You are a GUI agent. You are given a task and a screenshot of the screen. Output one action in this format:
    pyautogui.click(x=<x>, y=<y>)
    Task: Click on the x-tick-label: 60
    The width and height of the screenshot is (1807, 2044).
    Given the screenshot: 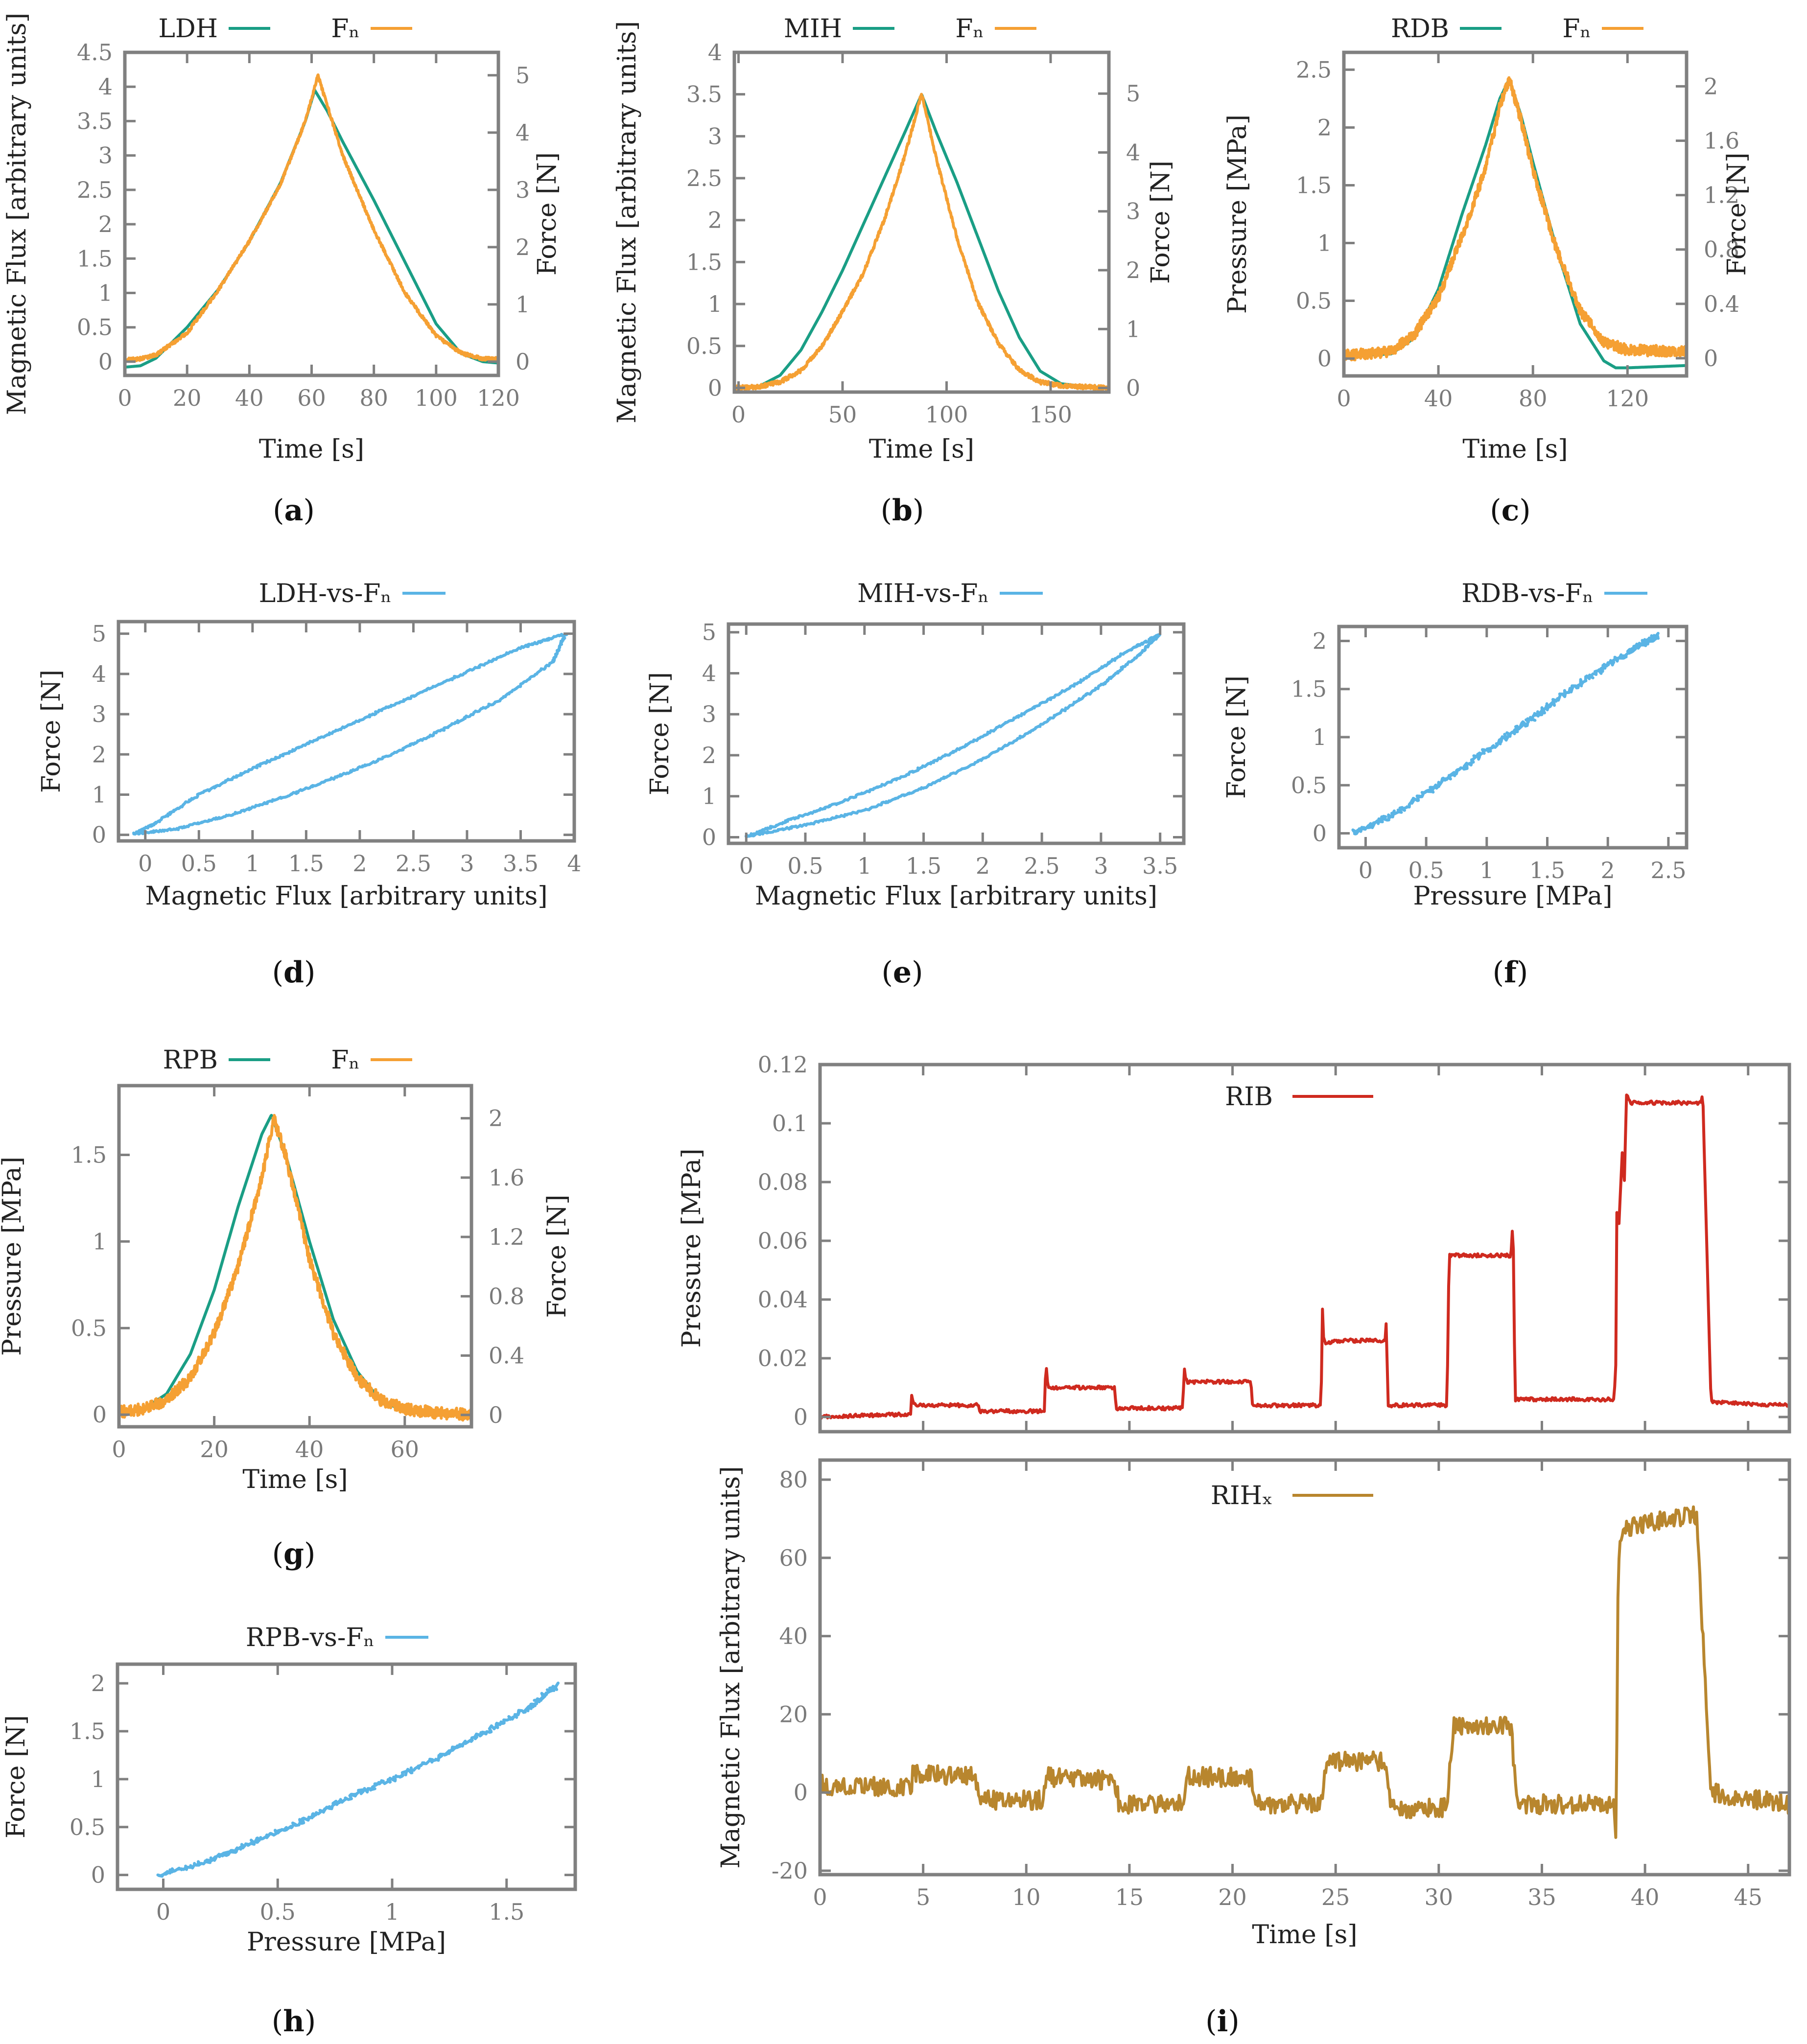 What is the action you would take?
    pyautogui.click(x=405, y=1449)
    